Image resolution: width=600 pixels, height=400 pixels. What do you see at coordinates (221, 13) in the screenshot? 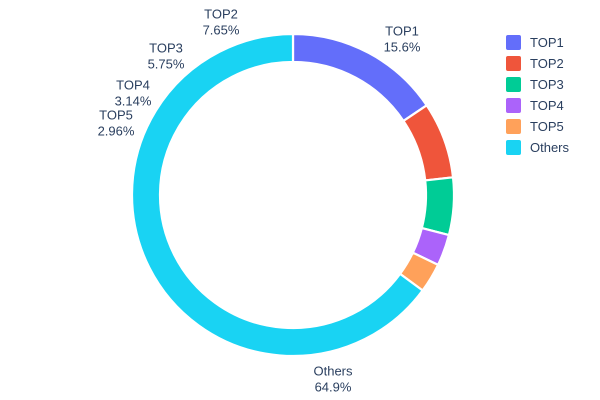
I see `slice-label-top2: TOP2` at bounding box center [221, 13].